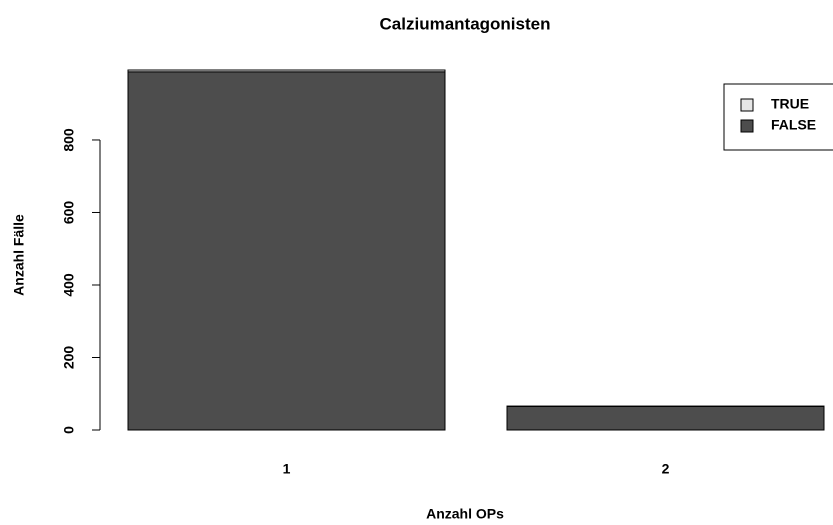 This screenshot has width=833, height=525. Describe the element at coordinates (666, 469) in the screenshot. I see `x-tick-label: 2` at that location.